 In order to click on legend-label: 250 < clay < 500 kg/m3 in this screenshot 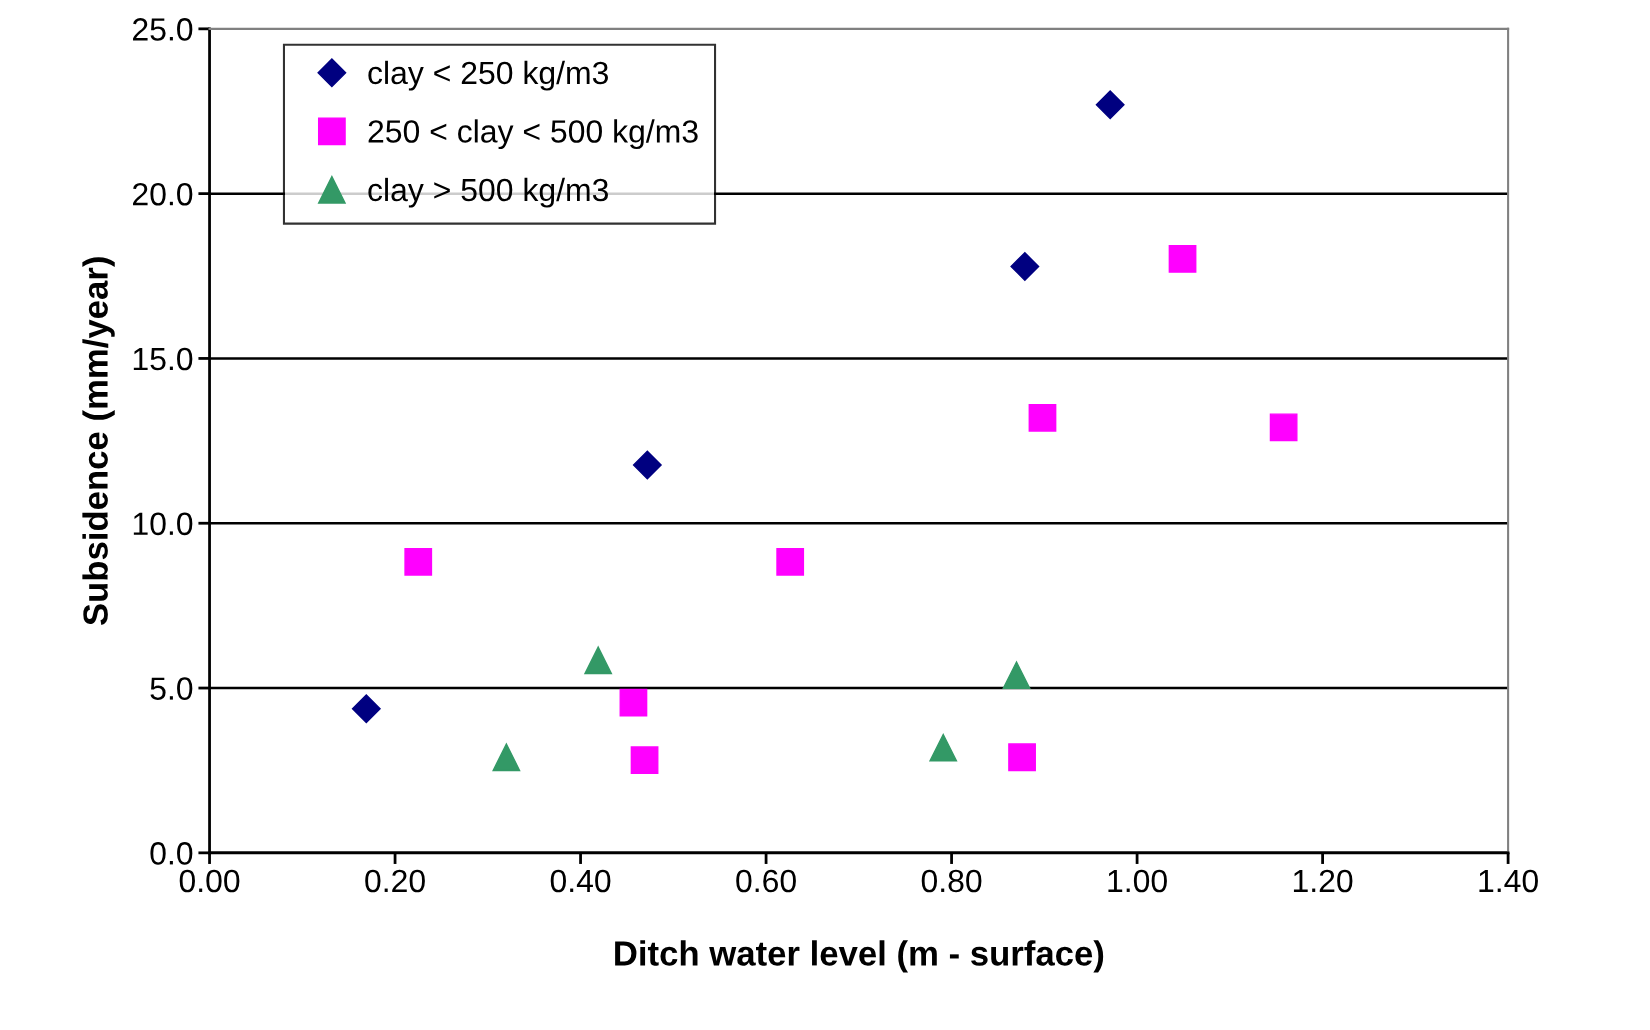, I will do `click(533, 134)`.